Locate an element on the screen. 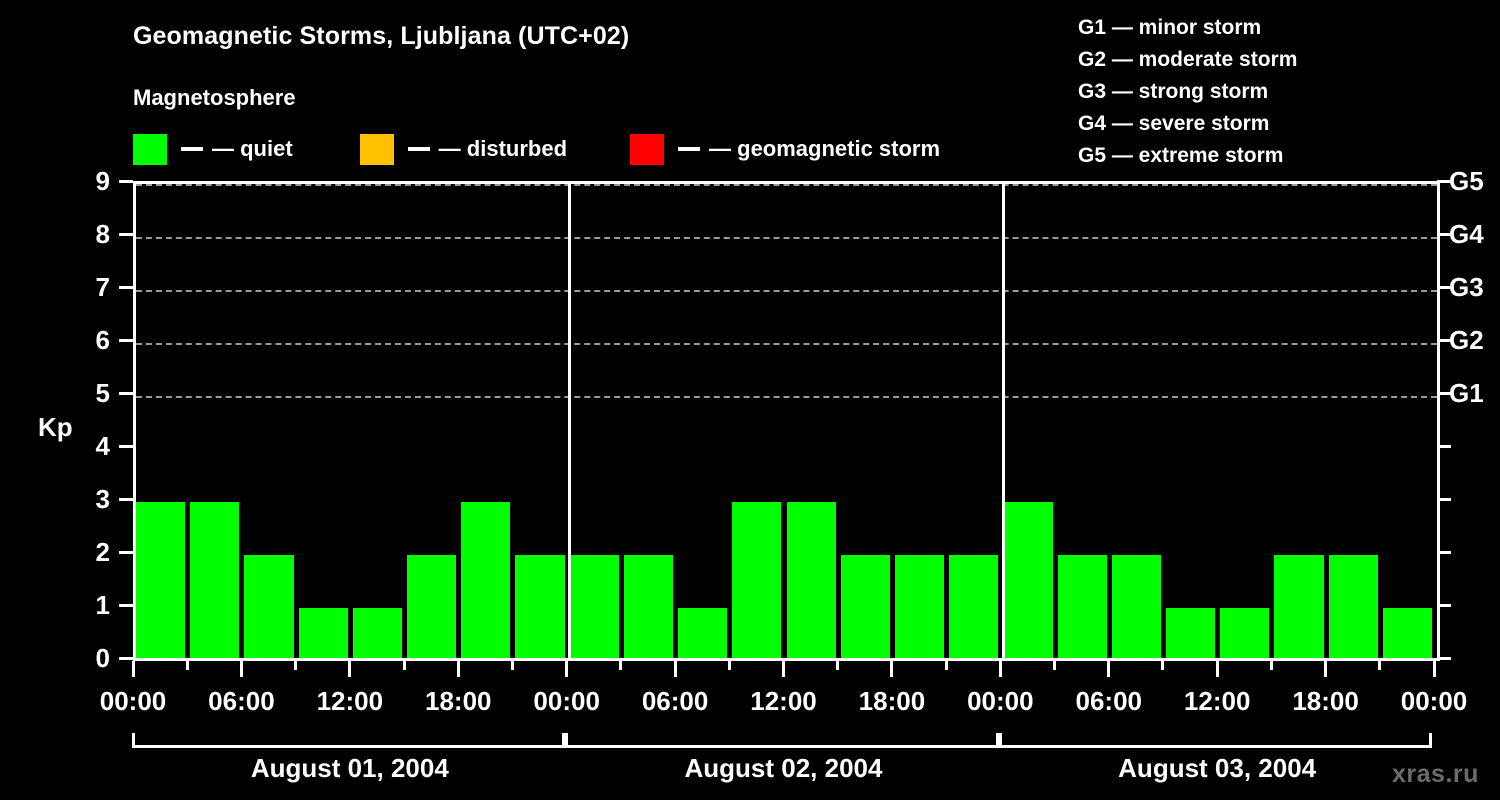  x-tick-label: 18:00 is located at coordinates (1325, 701).